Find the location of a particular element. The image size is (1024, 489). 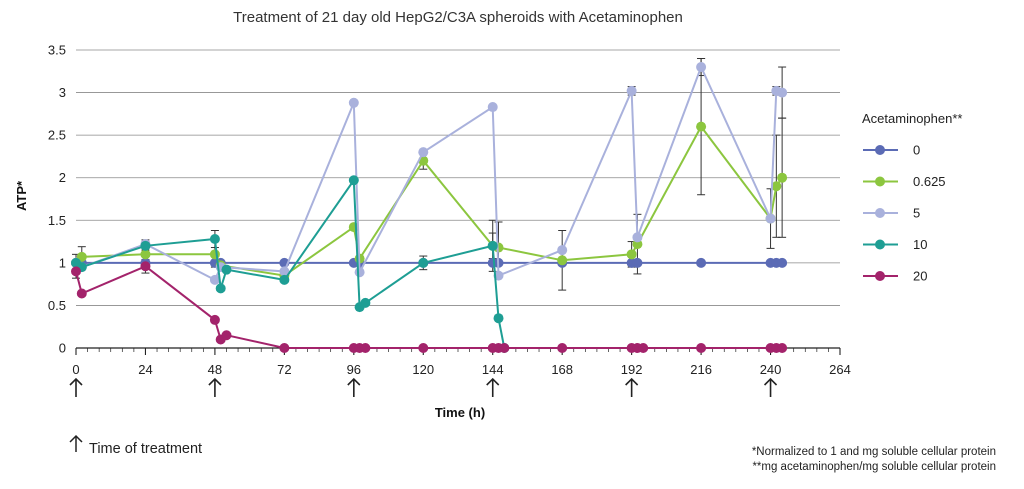

legend-label: 0 is located at coordinates (916, 150).